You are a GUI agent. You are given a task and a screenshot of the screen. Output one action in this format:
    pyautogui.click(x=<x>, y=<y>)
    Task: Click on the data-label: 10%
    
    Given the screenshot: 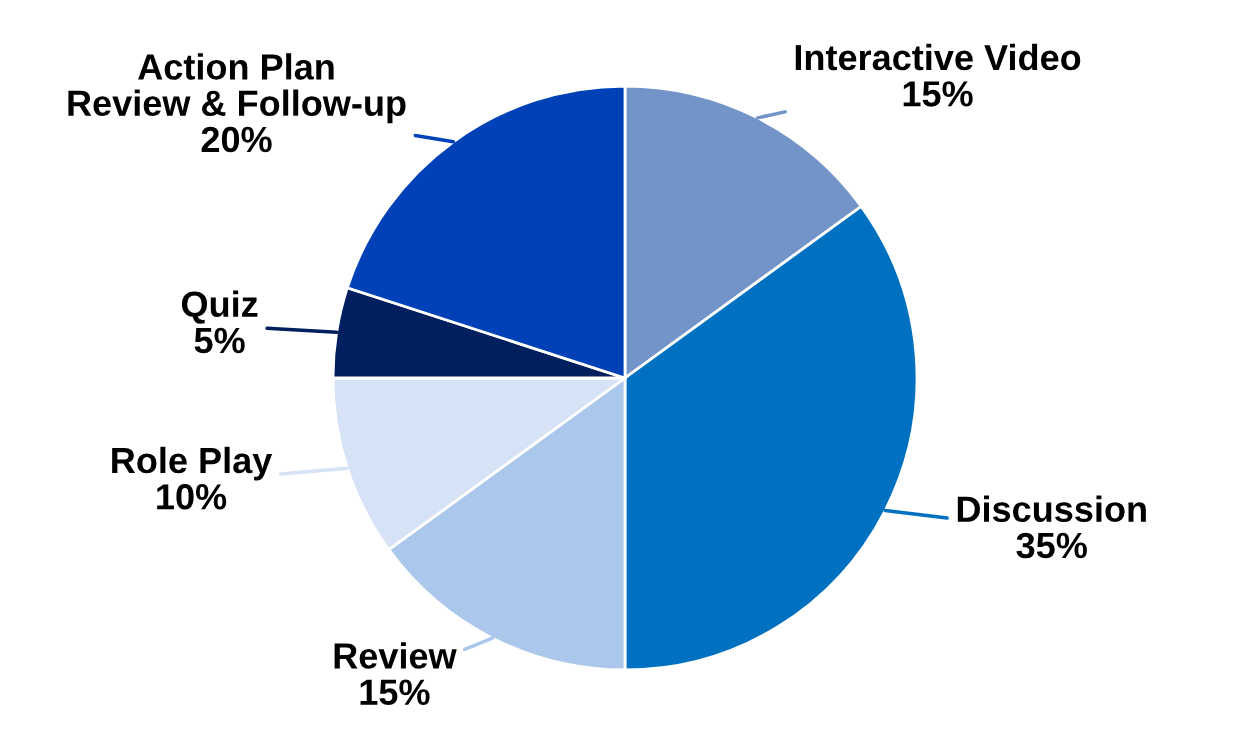 What is the action you would take?
    pyautogui.click(x=192, y=497)
    